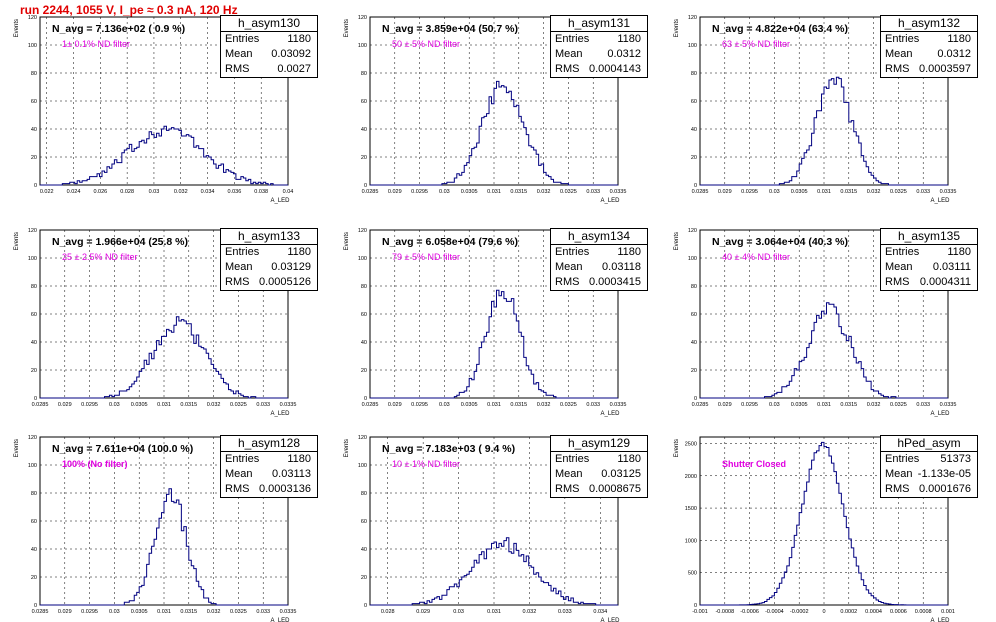  What do you see at coordinates (899, 474) in the screenshot?
I see `stats-key: Mean` at bounding box center [899, 474].